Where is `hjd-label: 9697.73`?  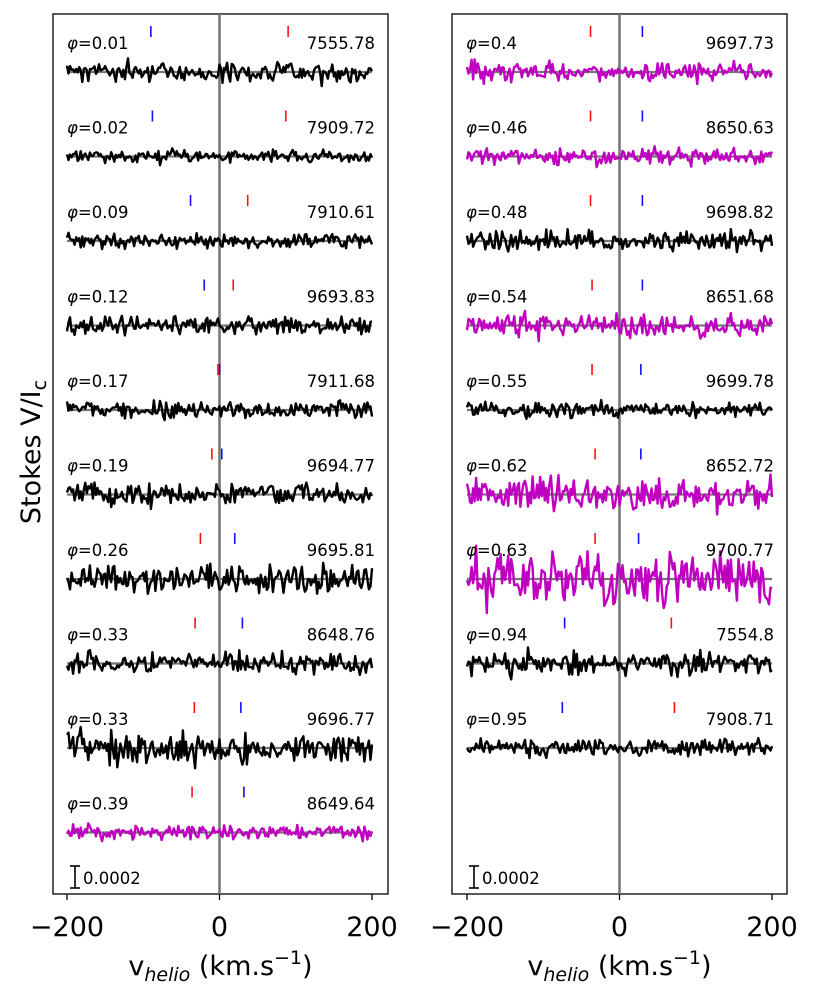 hjd-label: 9697.73 is located at coordinates (740, 43).